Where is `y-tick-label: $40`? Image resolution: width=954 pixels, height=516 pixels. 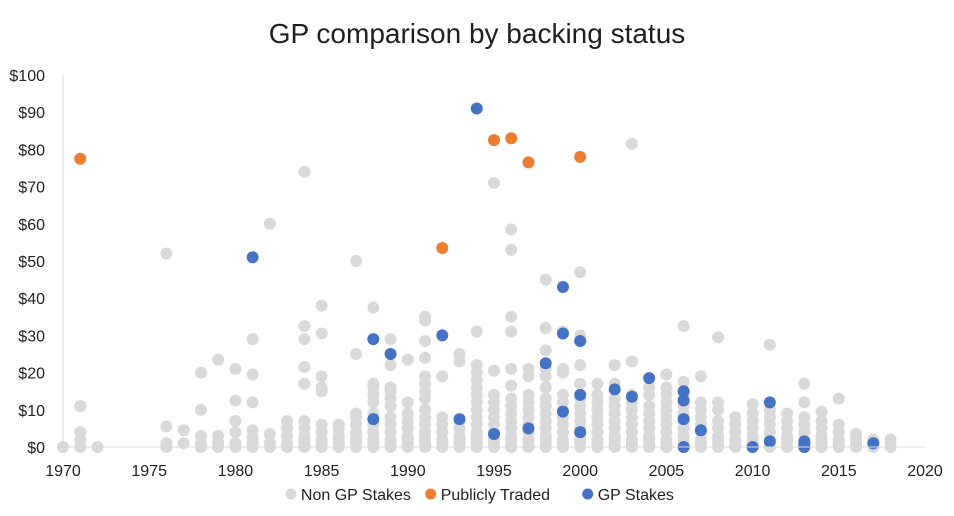 y-tick-label: $40 is located at coordinates (31, 299).